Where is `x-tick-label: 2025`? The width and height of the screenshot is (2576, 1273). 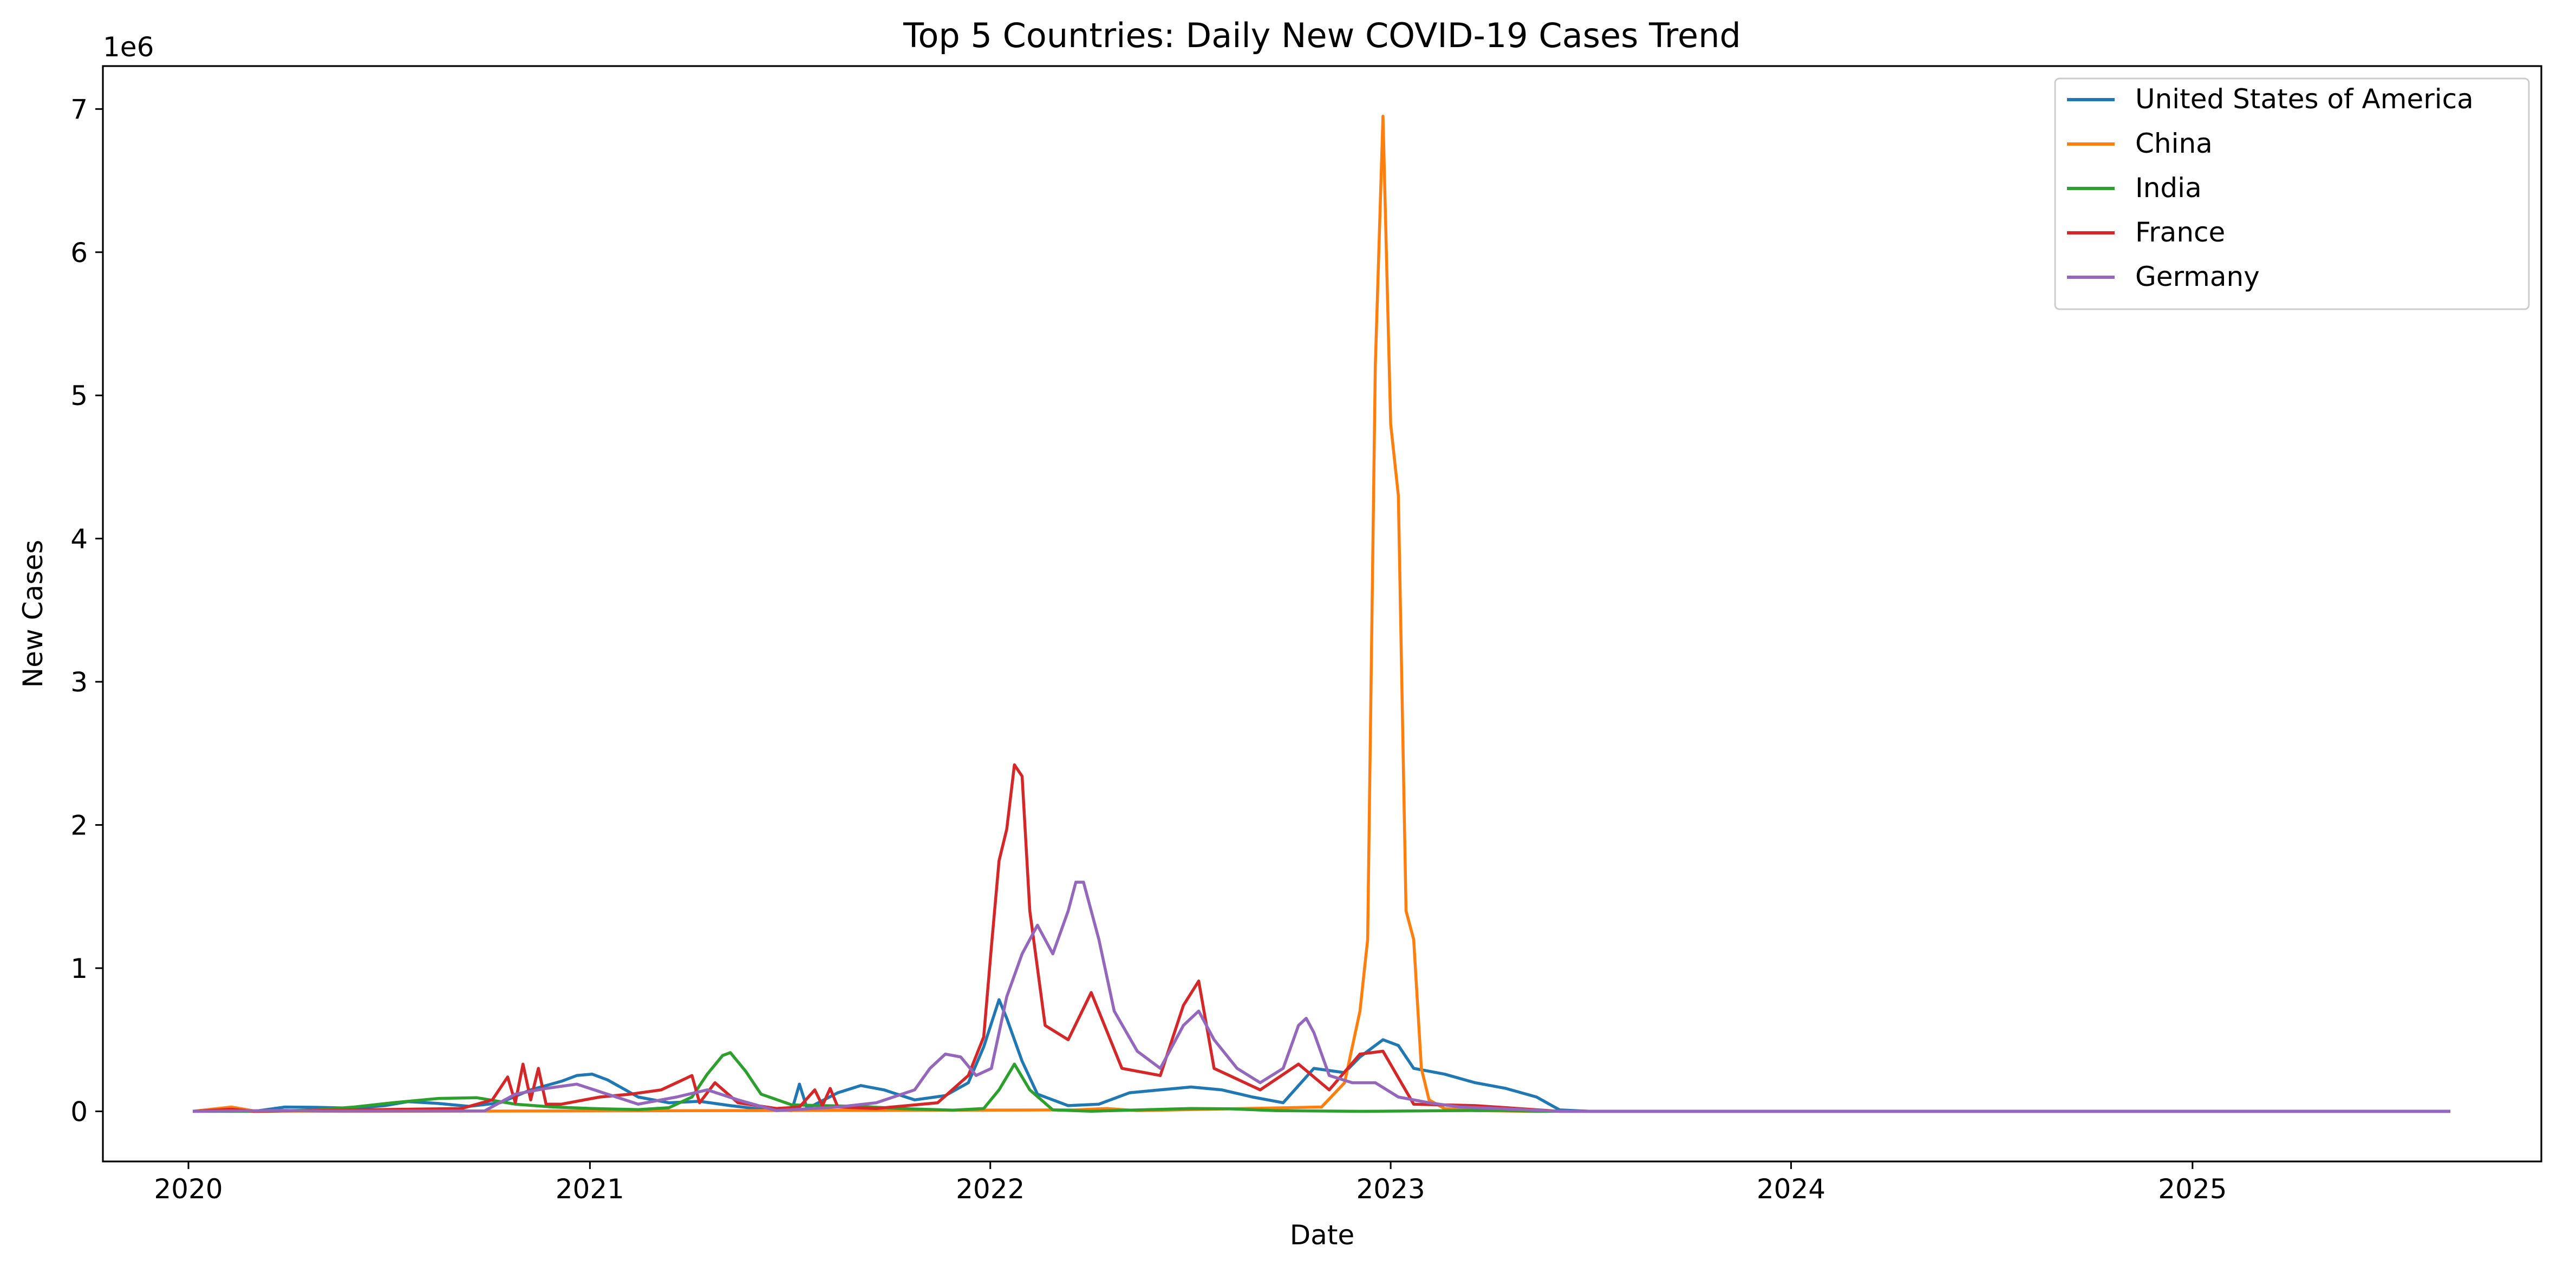
x-tick-label: 2025 is located at coordinates (2192, 1189).